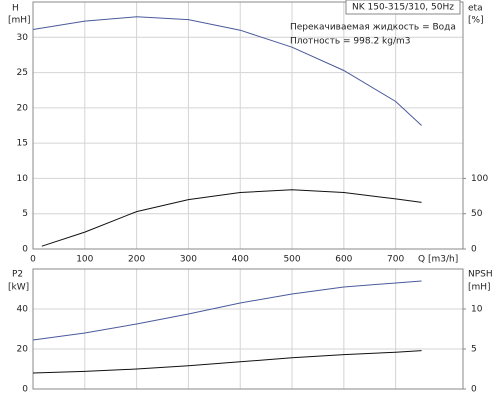 The width and height of the screenshot is (500, 400). I want to click on y-axis-unit: [mH], so click(19, 21).